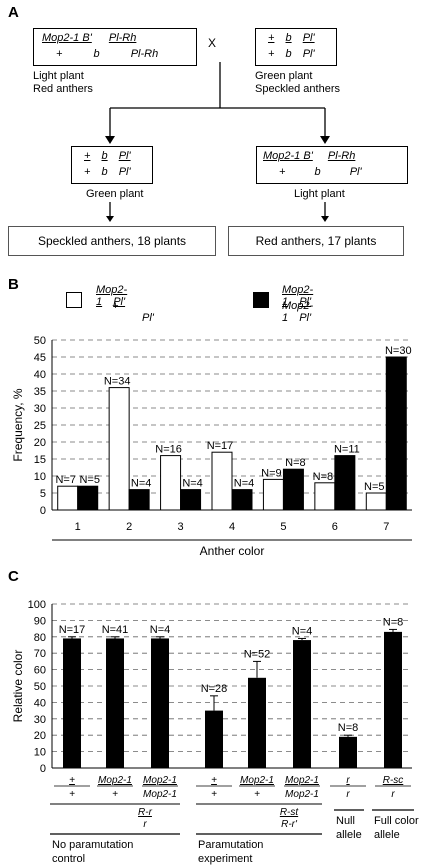  Describe the element at coordinates (288, 38) in the screenshot. I see `parent2-top-2: b` at that location.